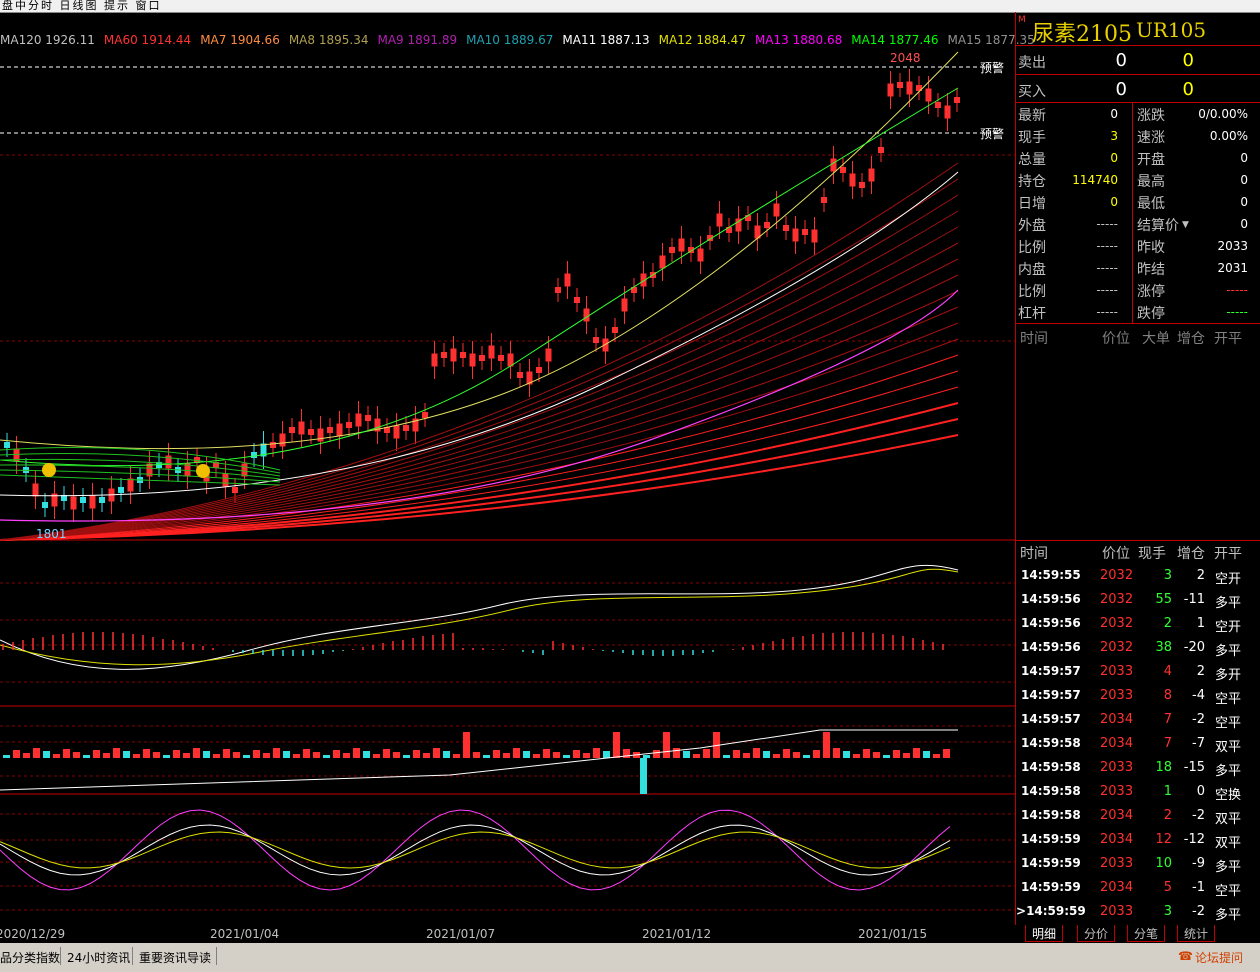 The height and width of the screenshot is (972, 1260). I want to click on tick-row: 14:59:55 2032 3 2 空开, so click(1138, 576).